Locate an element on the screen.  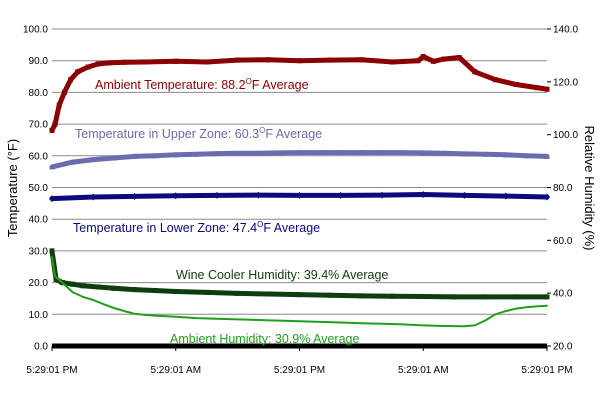
y-tick-right-label: 140.0 is located at coordinates (565, 30).